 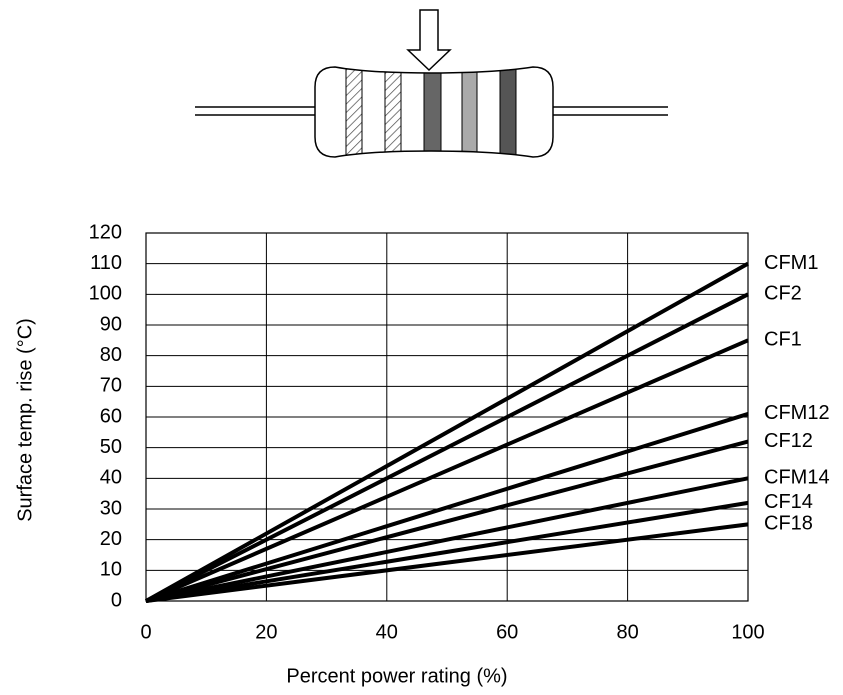 What do you see at coordinates (797, 478) in the screenshot?
I see `series-label: CFM14` at bounding box center [797, 478].